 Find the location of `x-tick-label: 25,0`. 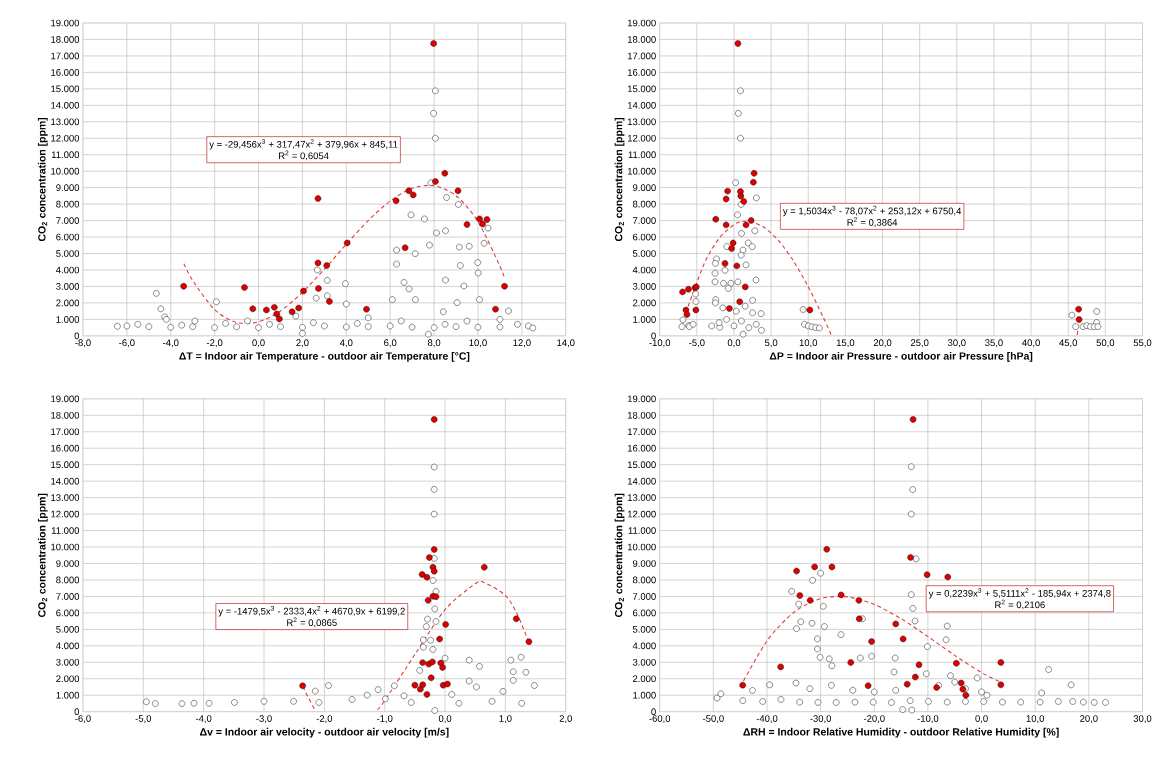

x-tick-label: 25,0 is located at coordinates (919, 343).